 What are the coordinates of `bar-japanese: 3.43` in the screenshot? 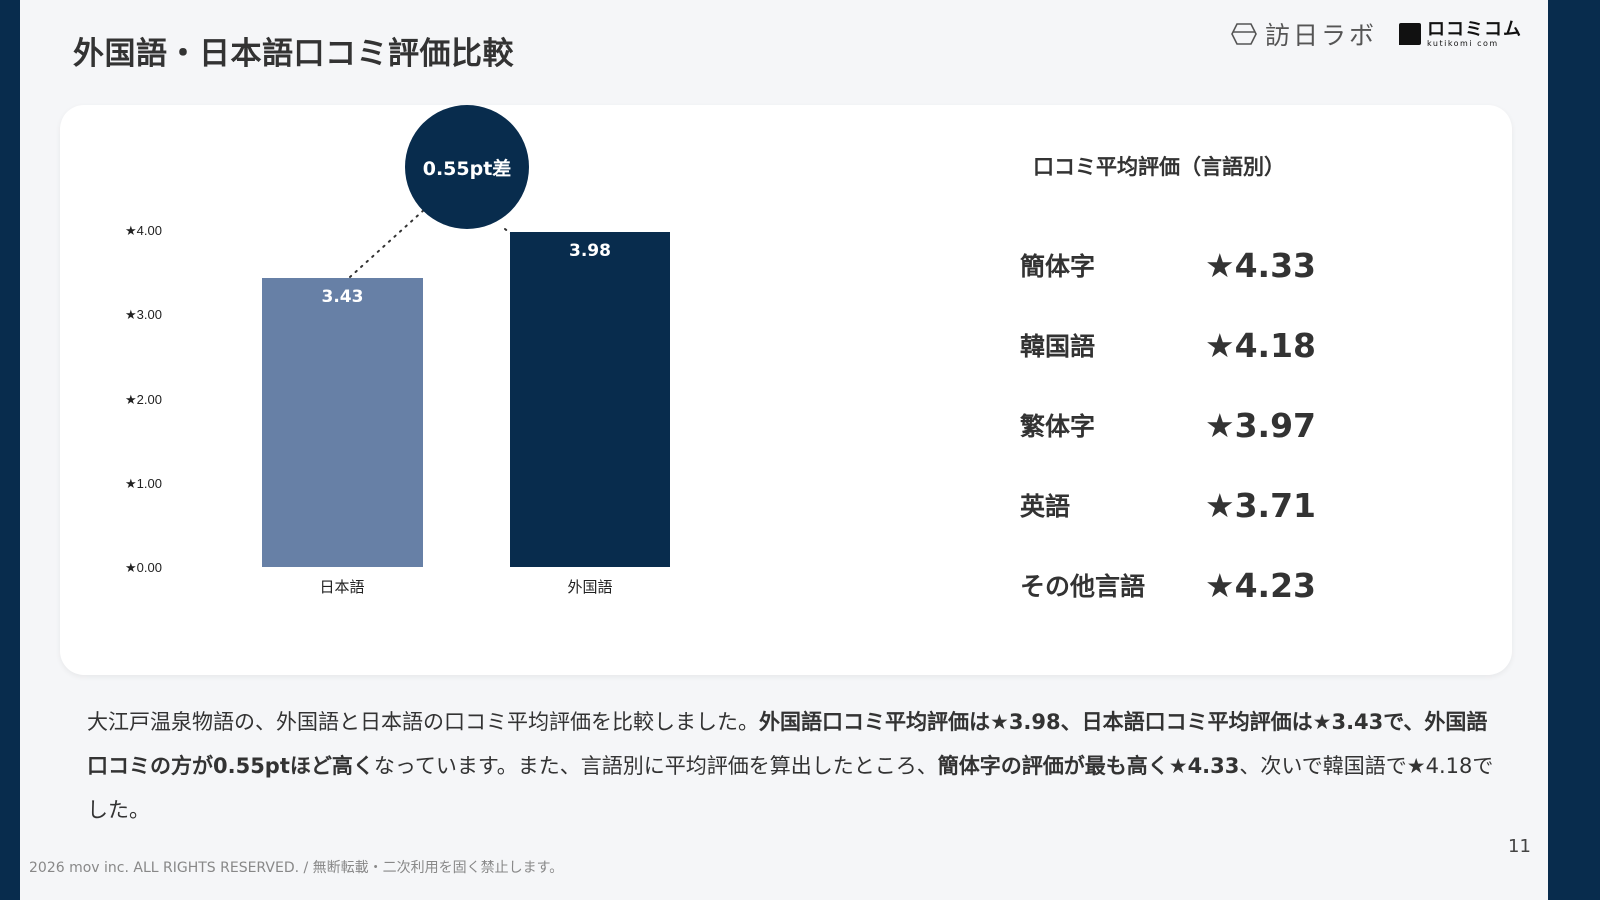 It's located at (342, 422).